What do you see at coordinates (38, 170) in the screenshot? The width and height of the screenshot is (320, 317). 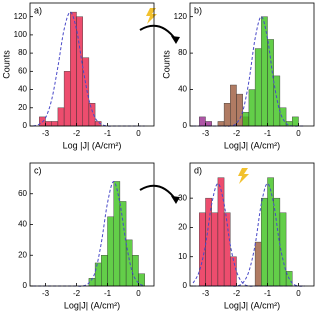 I see `panel-label: c)` at bounding box center [38, 170].